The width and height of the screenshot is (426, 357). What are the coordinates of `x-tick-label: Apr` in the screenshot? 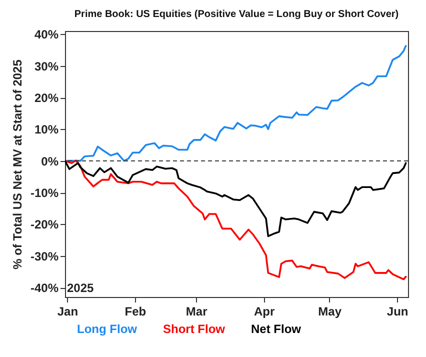 It's located at (264, 311).